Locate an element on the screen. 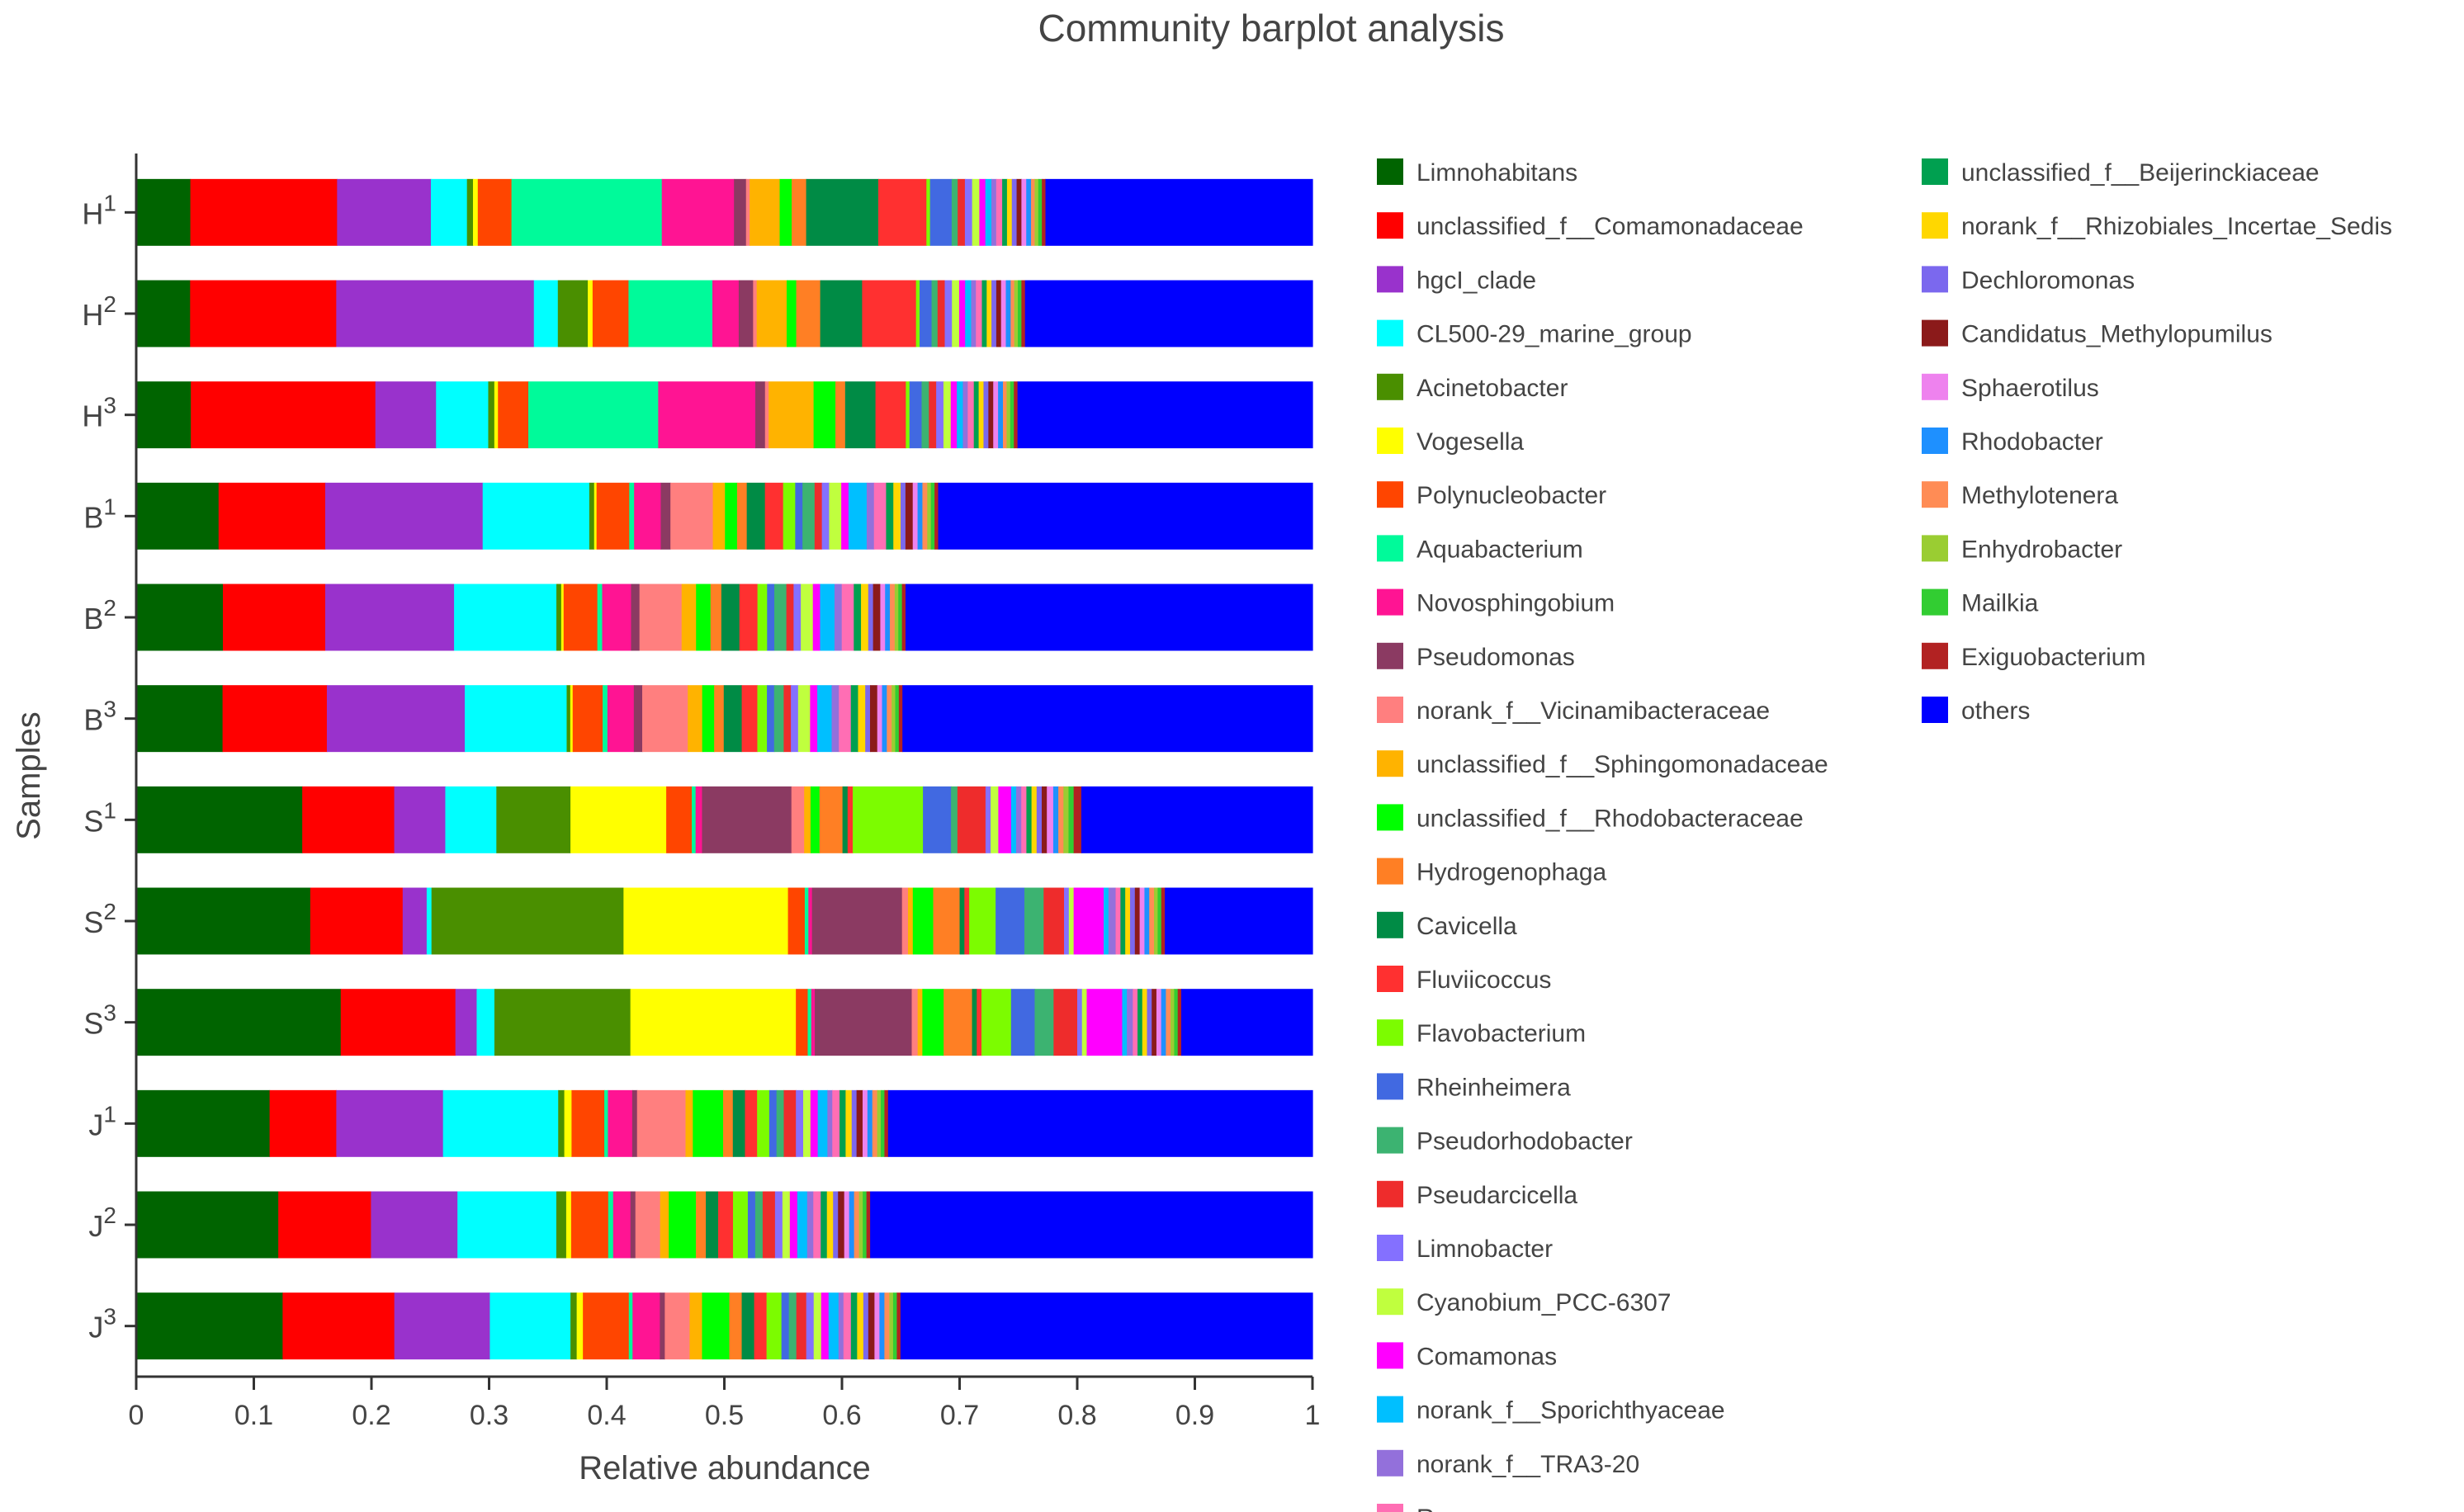  bar-segment-s1-vogesella is located at coordinates (619, 819).